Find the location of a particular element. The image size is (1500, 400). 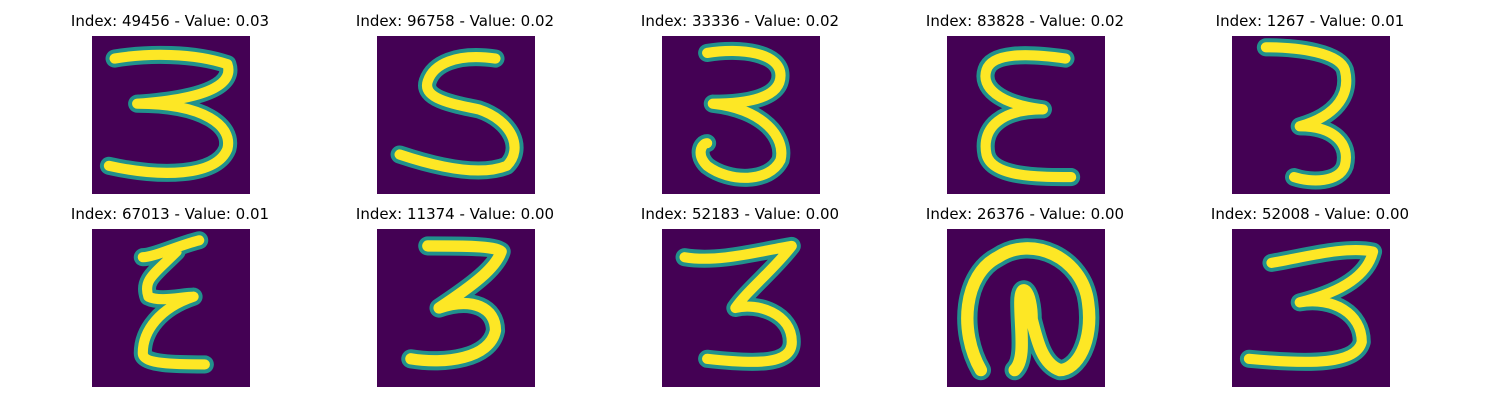

panel-title: Index: 96758 - Value: 0.02 is located at coordinates (455, 21).